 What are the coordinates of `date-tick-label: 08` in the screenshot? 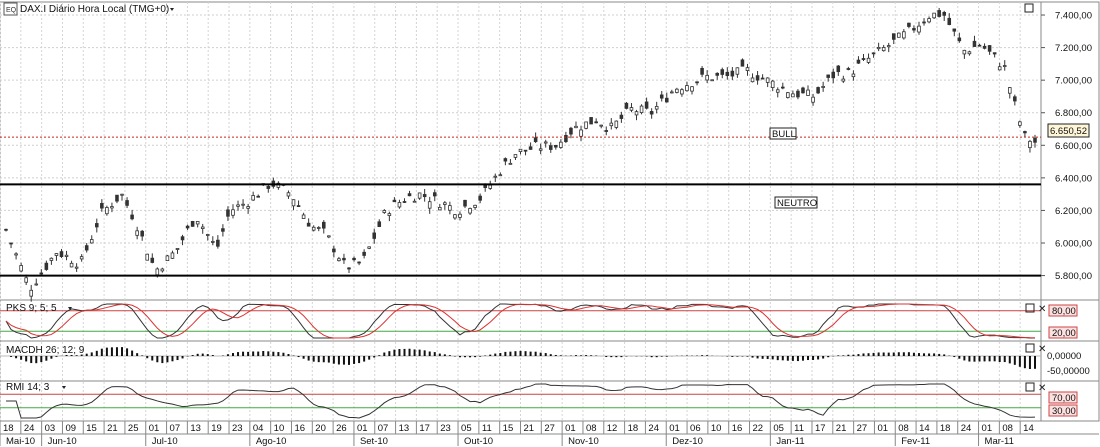 It's located at (591, 428).